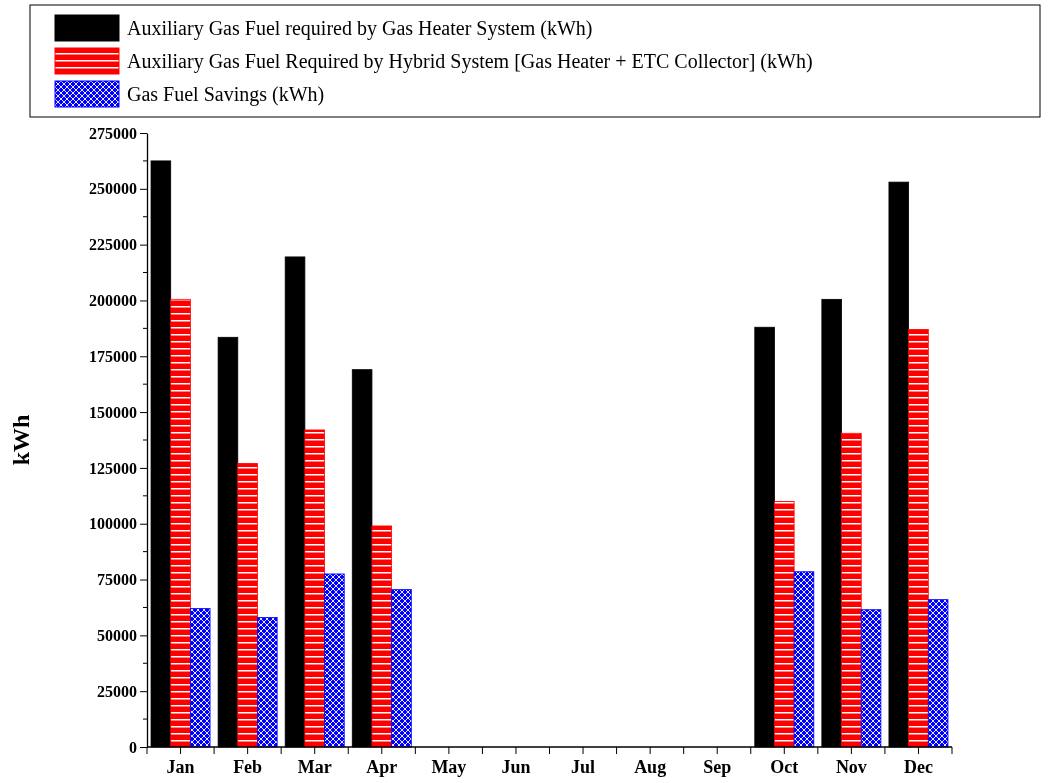 The image size is (1051, 783). I want to click on x-tick-label: Aug, so click(650, 767).